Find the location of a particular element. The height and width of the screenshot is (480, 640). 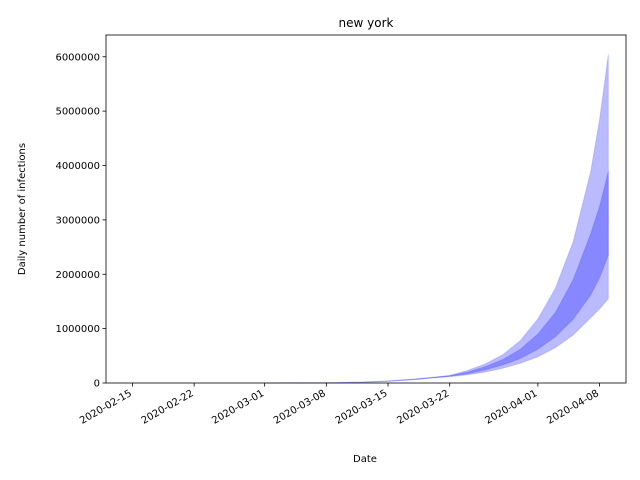

x-tick-label: 2020-02-22 is located at coordinates (168, 407).